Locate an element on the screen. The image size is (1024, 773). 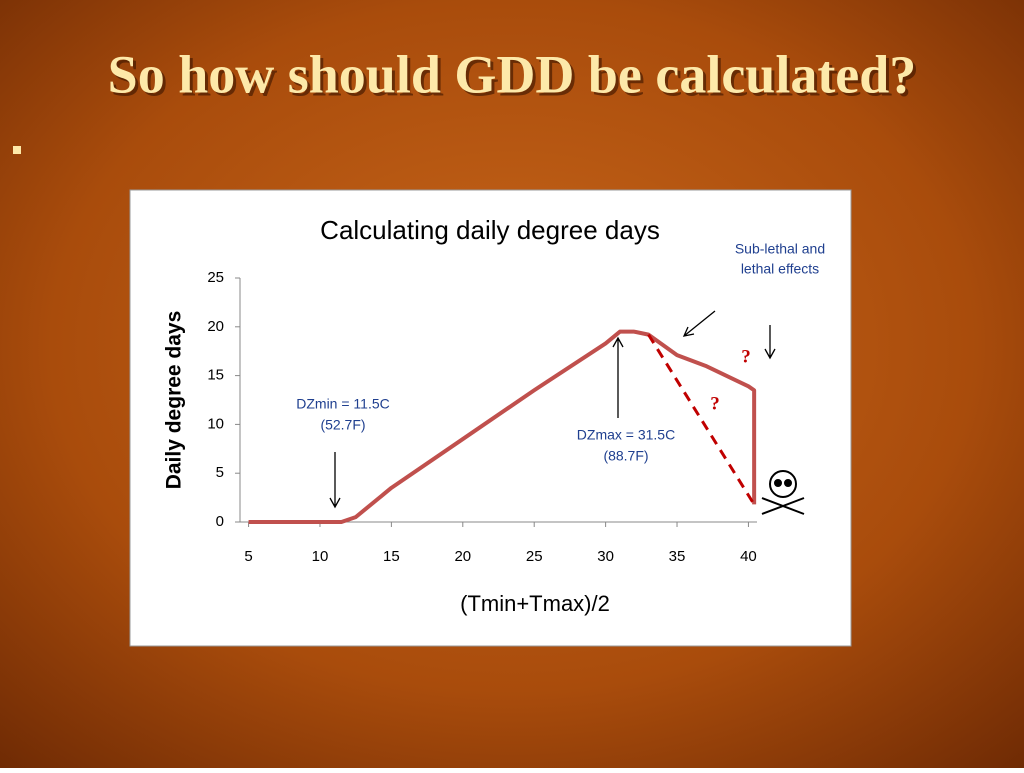
annotation: (52.7F) is located at coordinates (342, 425).